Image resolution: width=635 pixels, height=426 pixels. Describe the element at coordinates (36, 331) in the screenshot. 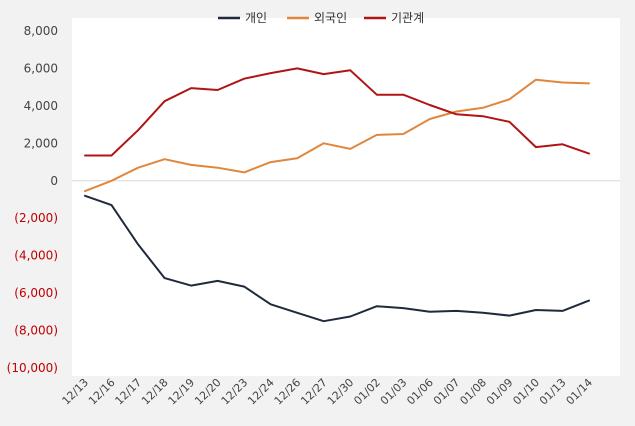

I see `y-tick-label: (8,000)` at that location.